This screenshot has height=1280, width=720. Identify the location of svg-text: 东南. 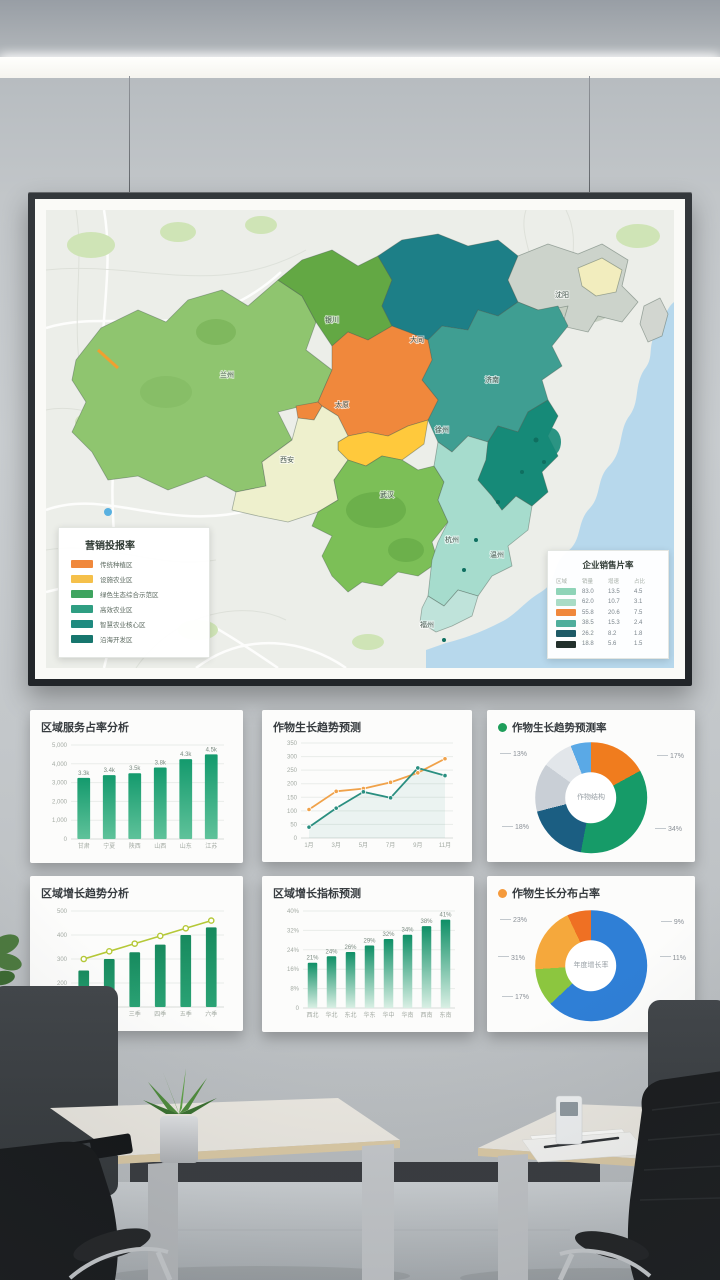
(445, 1015).